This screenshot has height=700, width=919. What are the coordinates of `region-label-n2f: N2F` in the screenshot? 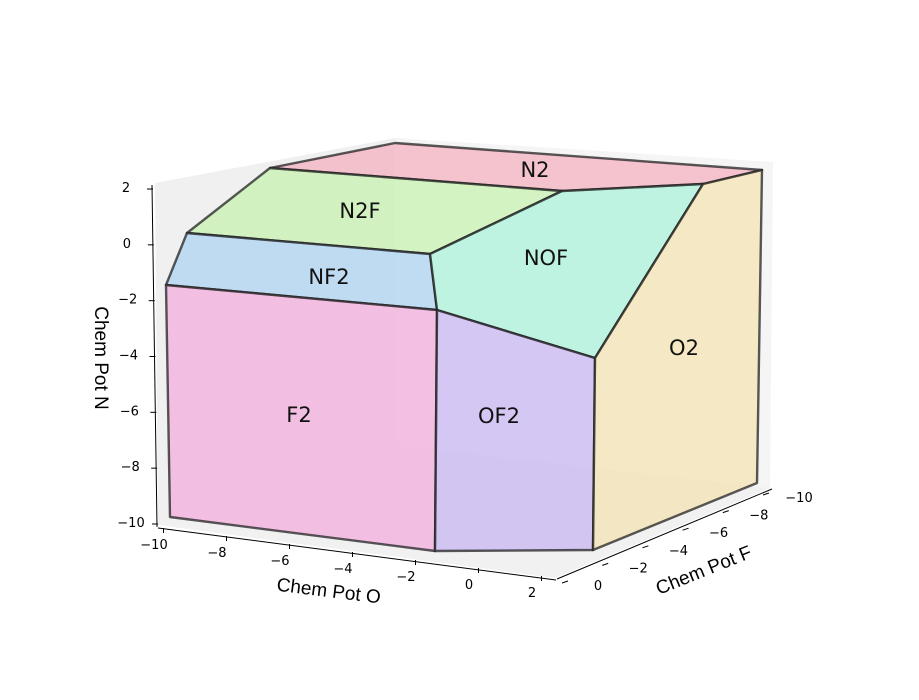 It's located at (359, 211).